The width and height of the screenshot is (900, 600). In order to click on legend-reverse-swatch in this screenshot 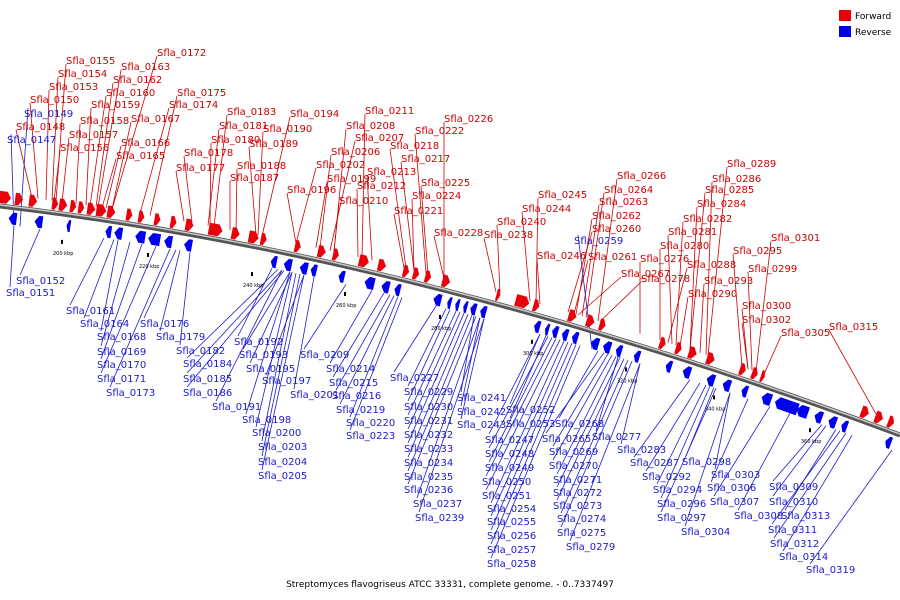, I will do `click(845, 31)`.